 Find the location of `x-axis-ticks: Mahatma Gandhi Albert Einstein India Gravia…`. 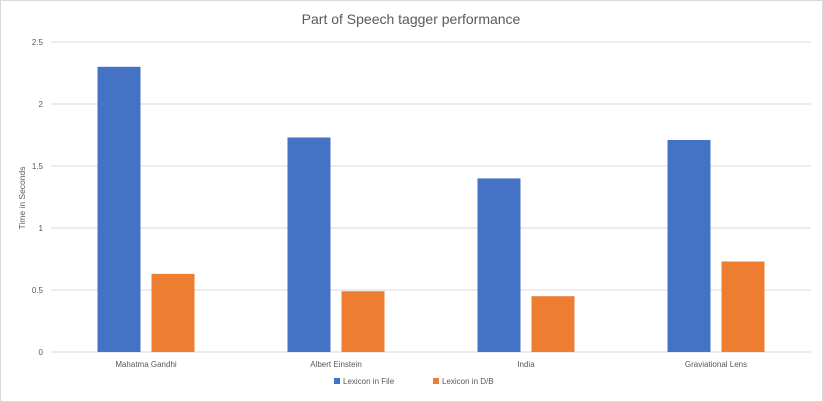

x-axis-ticks: Mahatma Gandhi Albert Einstein India Gravia… is located at coordinates (431, 364).